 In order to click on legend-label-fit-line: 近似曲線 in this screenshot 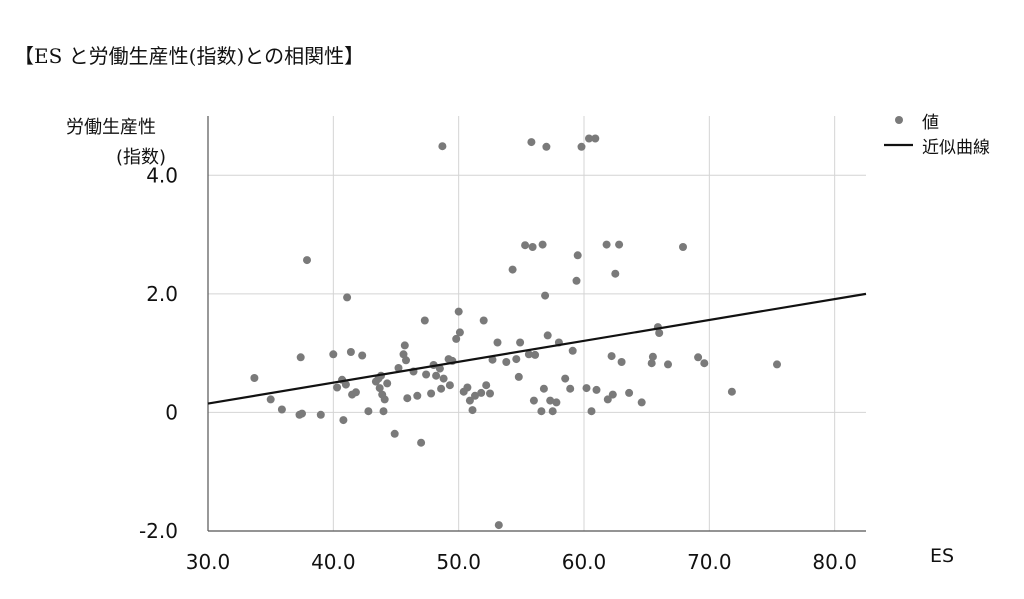, I will do `click(956, 148)`.